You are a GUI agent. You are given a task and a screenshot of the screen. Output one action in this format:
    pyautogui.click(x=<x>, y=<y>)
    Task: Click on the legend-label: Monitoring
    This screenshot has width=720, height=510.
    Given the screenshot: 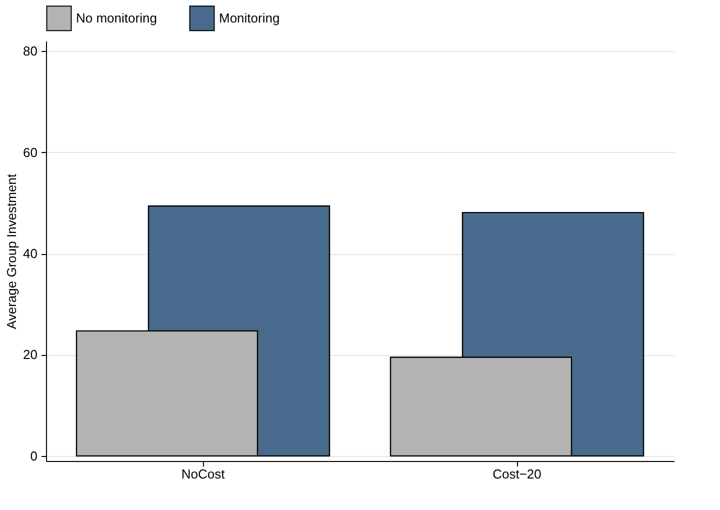 What is the action you would take?
    pyautogui.click(x=249, y=18)
    